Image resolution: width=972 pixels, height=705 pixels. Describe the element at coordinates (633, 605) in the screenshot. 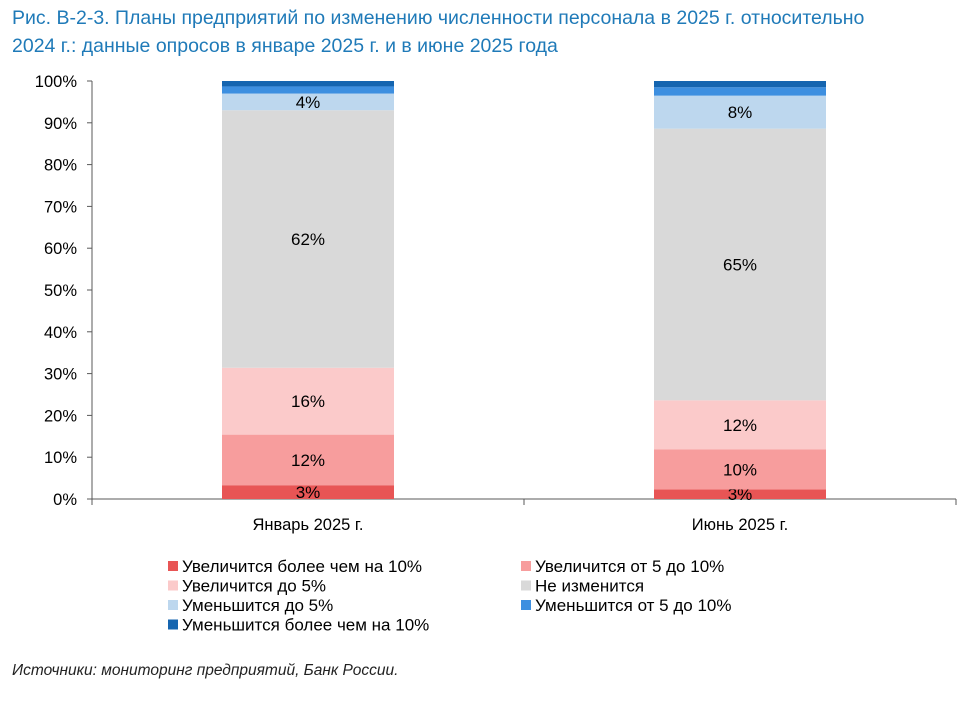

I see `legend-label: Уменьшится от 5 до 10%` at that location.